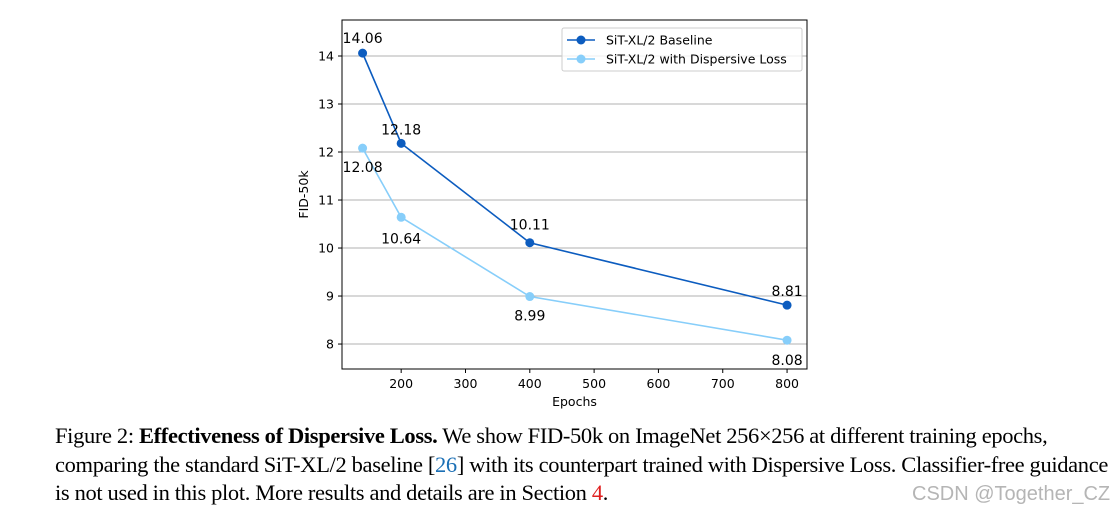  Describe the element at coordinates (659, 40) in the screenshot. I see `legend-label: SiT-XL/2 Baseline` at that location.